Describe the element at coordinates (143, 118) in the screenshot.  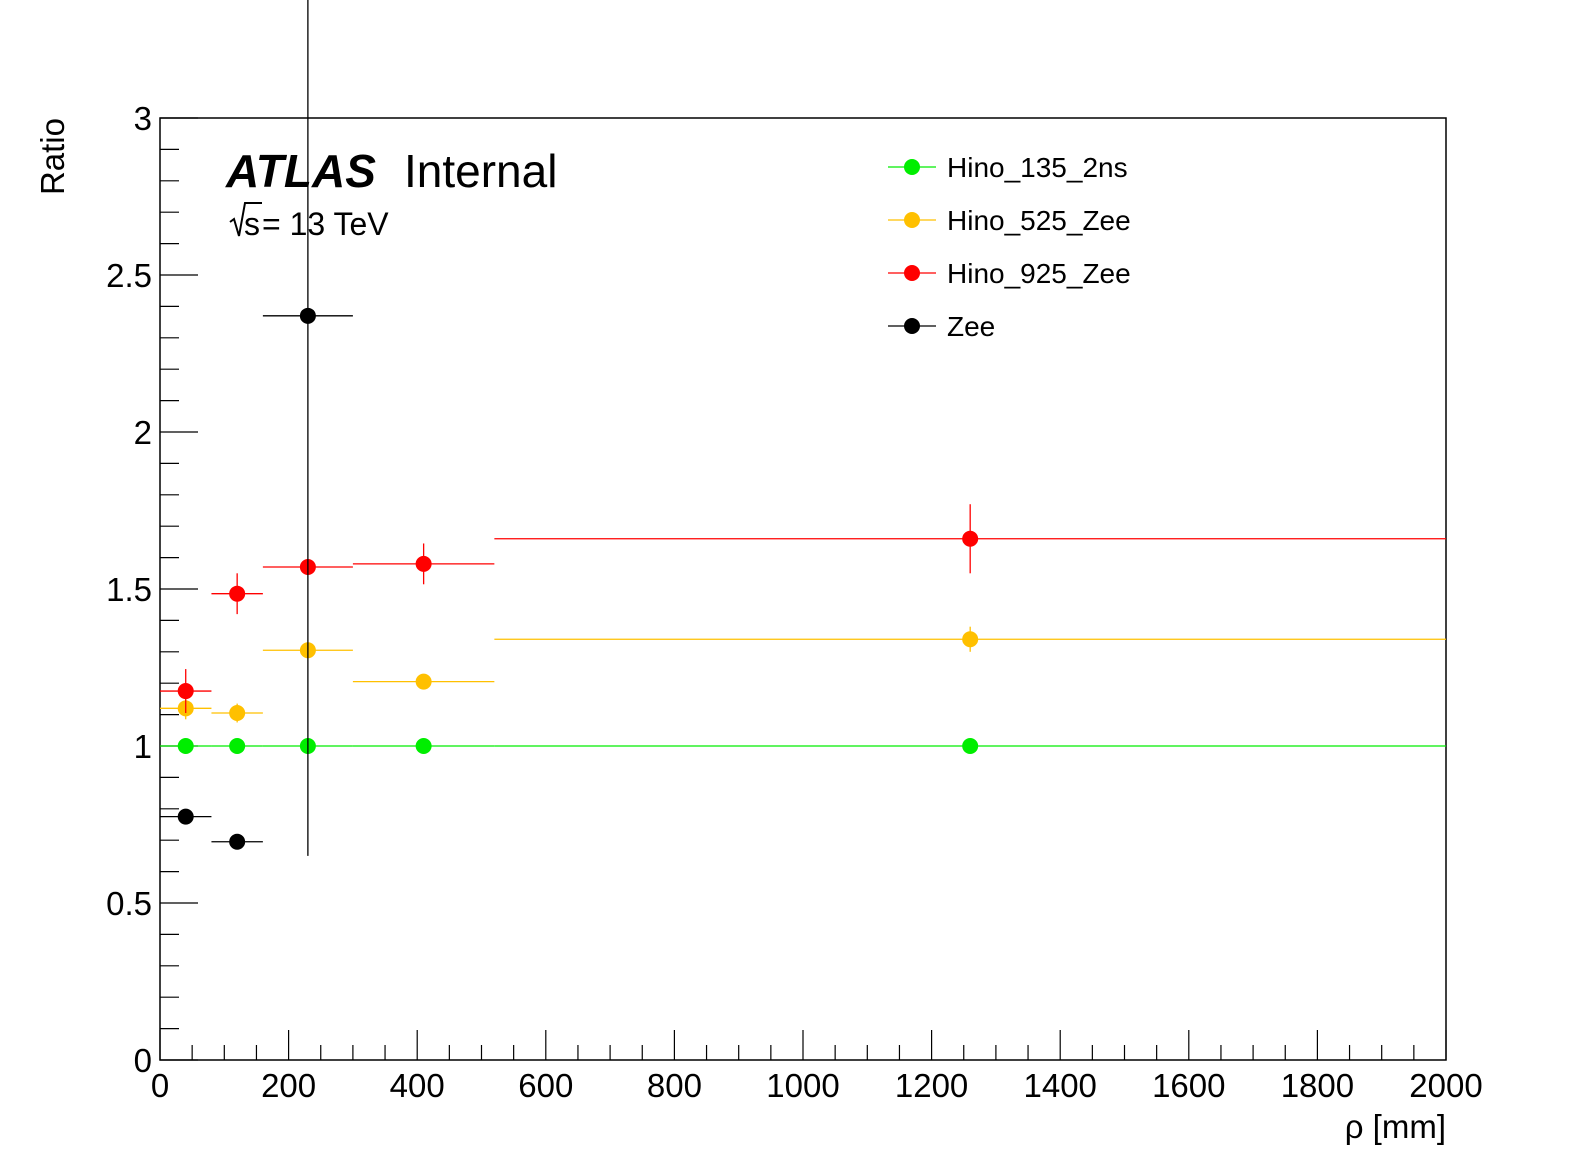
I see `y-tick-label: 3` at that location.